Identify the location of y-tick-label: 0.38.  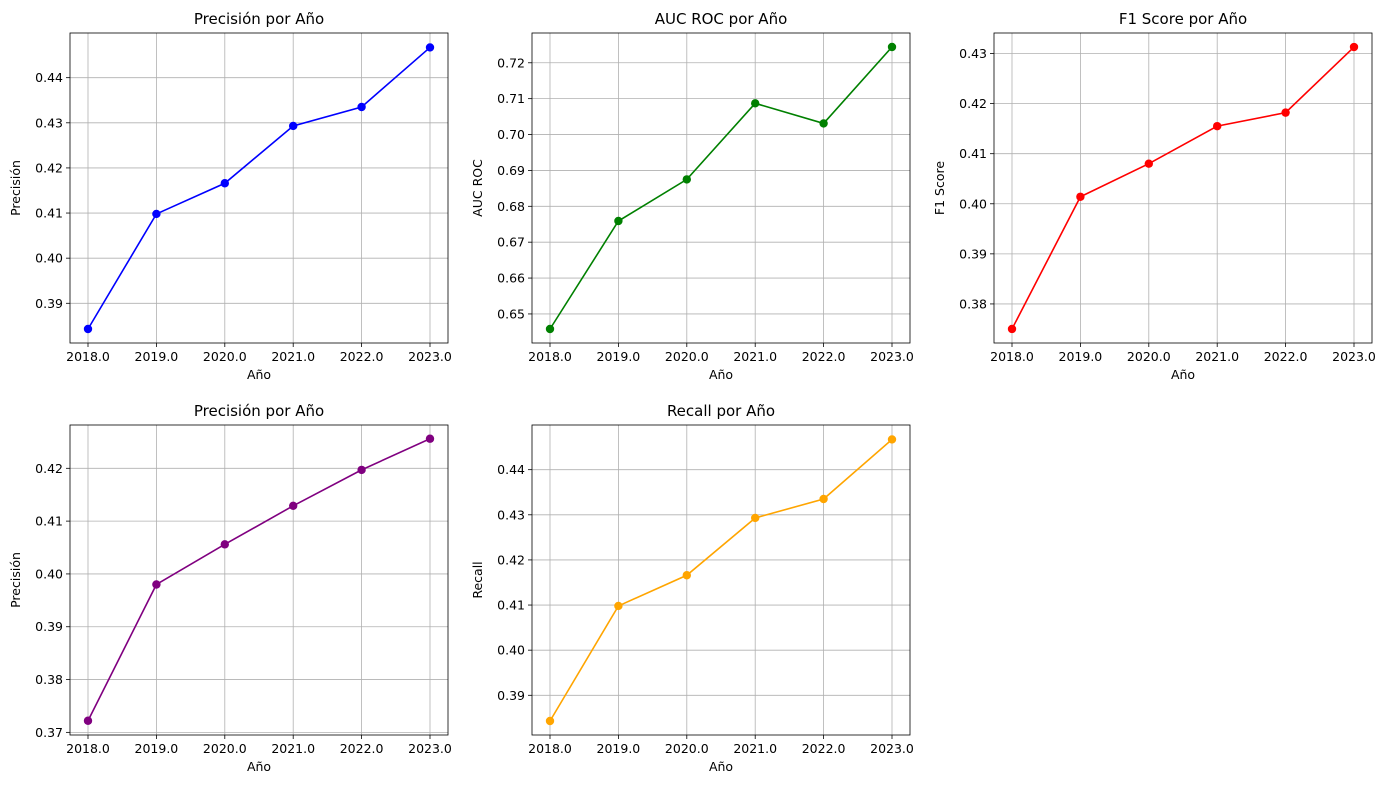
(49, 679).